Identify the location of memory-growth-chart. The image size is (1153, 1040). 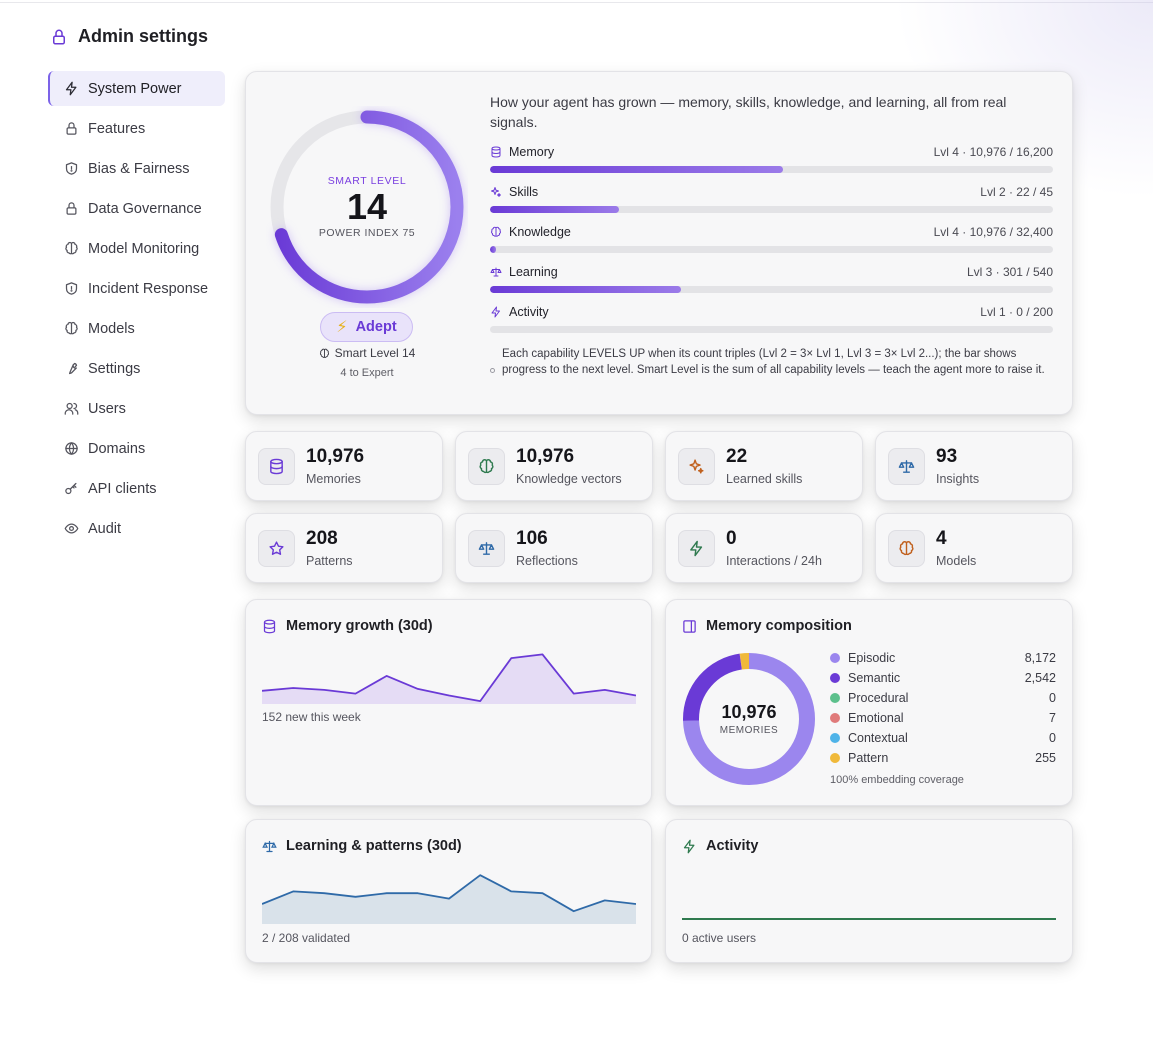
(449, 678).